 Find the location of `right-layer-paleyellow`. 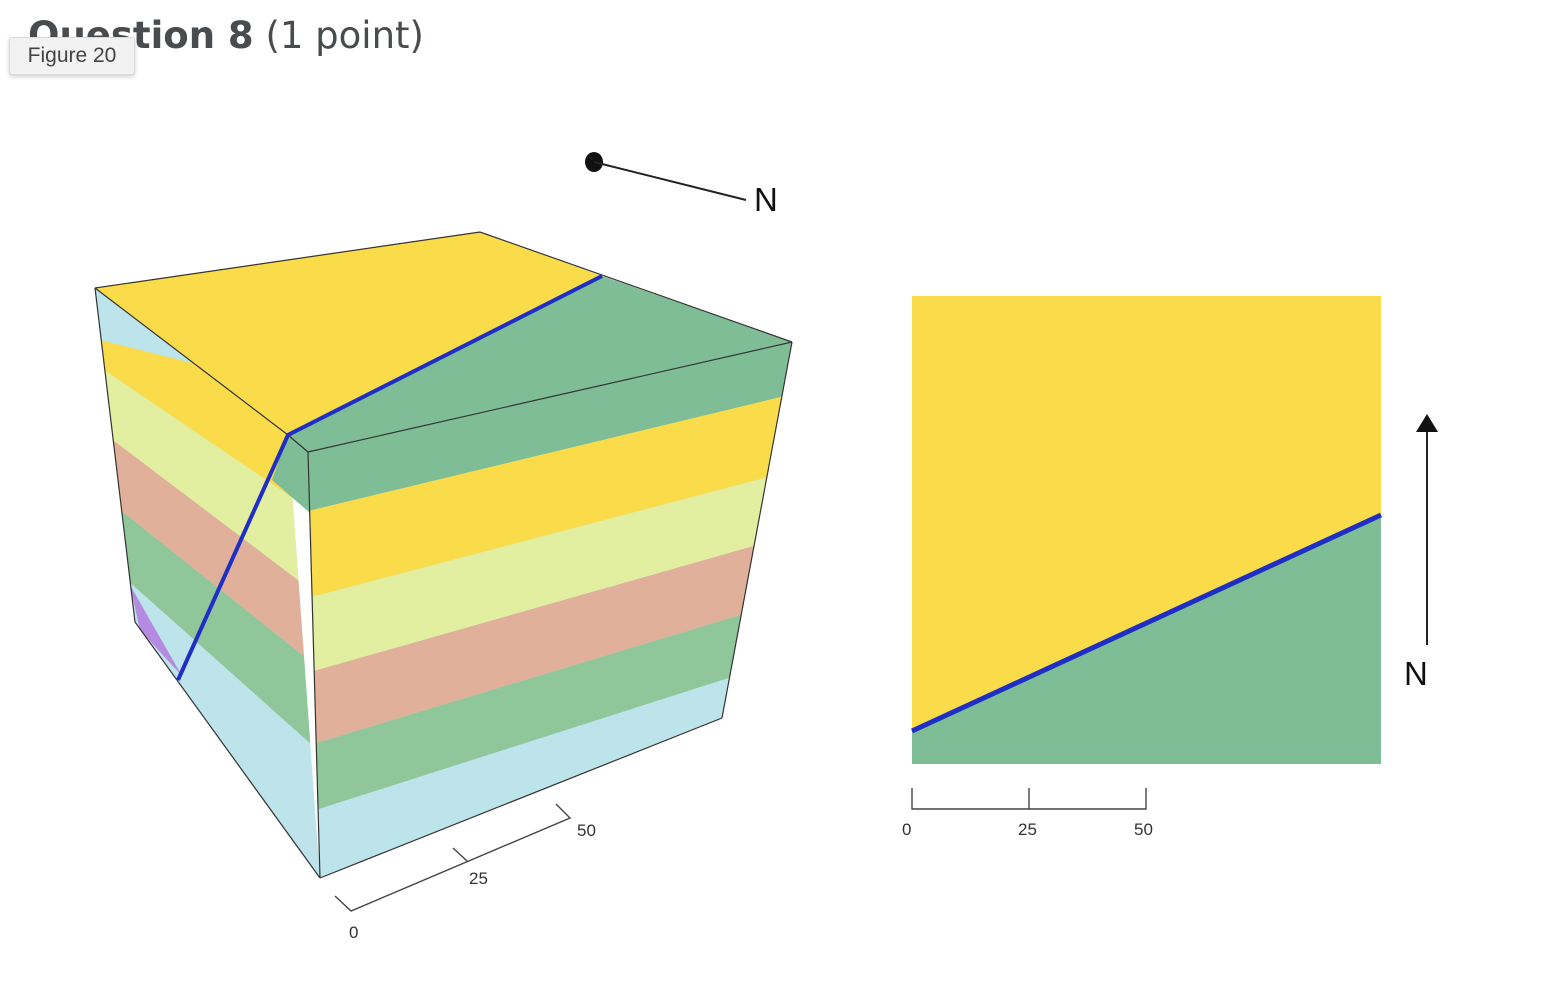

right-layer-paleyellow is located at coordinates (550, 570).